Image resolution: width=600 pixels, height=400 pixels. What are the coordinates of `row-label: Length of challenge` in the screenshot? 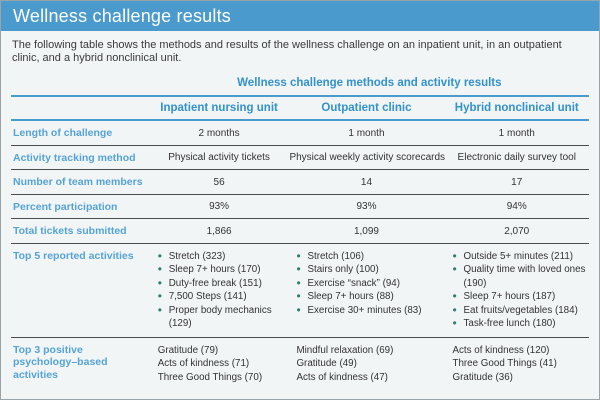 It's located at (63, 133).